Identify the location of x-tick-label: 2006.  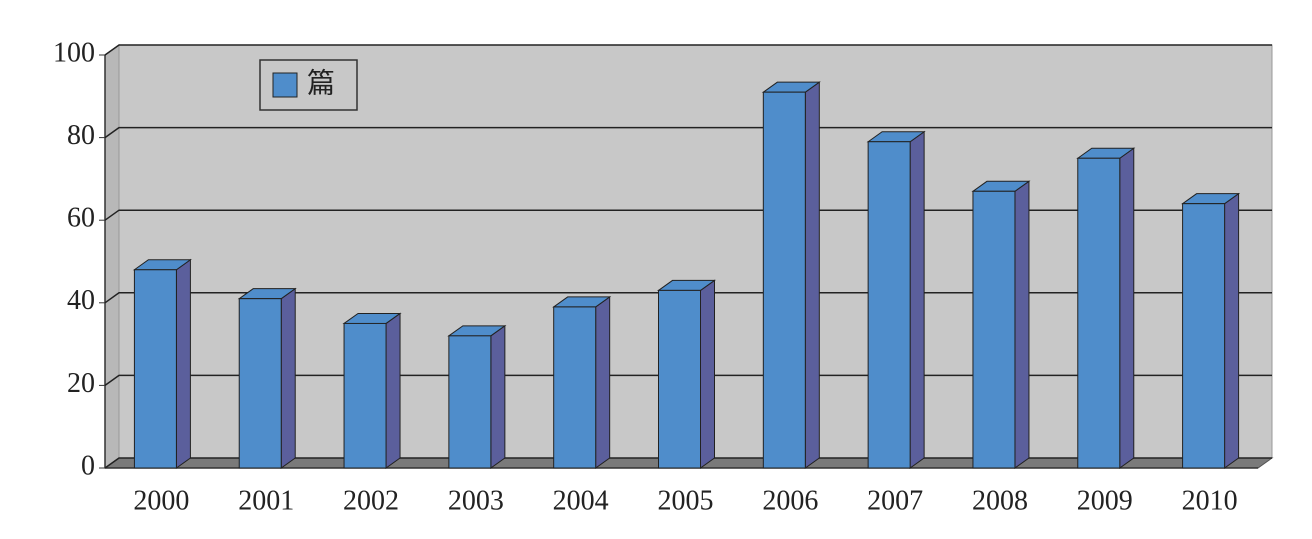
(790, 500).